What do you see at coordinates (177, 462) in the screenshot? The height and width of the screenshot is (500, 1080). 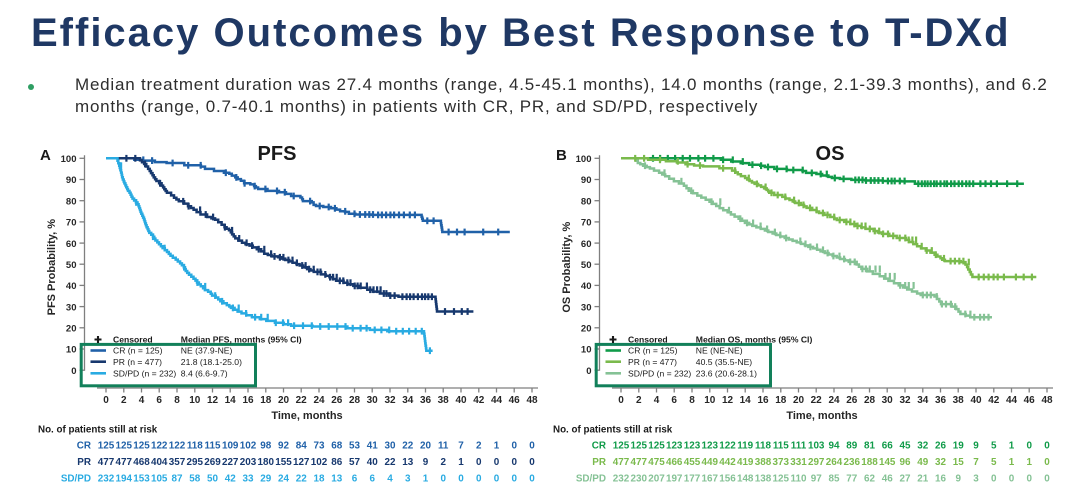 I see `svg-text: 357` at bounding box center [177, 462].